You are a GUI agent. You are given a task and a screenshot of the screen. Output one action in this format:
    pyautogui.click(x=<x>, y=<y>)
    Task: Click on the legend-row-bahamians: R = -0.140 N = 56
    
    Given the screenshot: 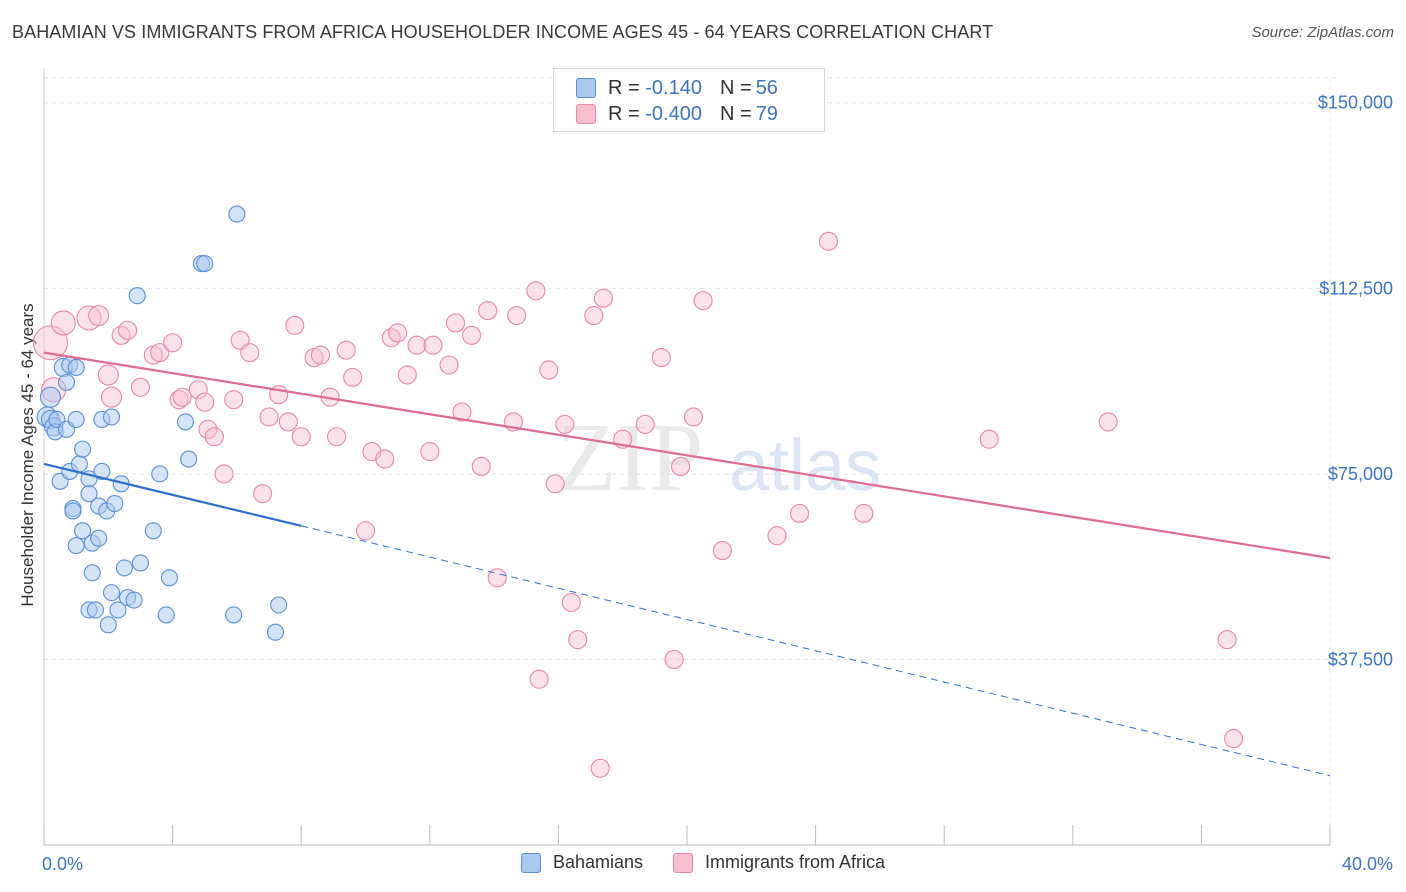 What is the action you would take?
    pyautogui.click(x=677, y=88)
    